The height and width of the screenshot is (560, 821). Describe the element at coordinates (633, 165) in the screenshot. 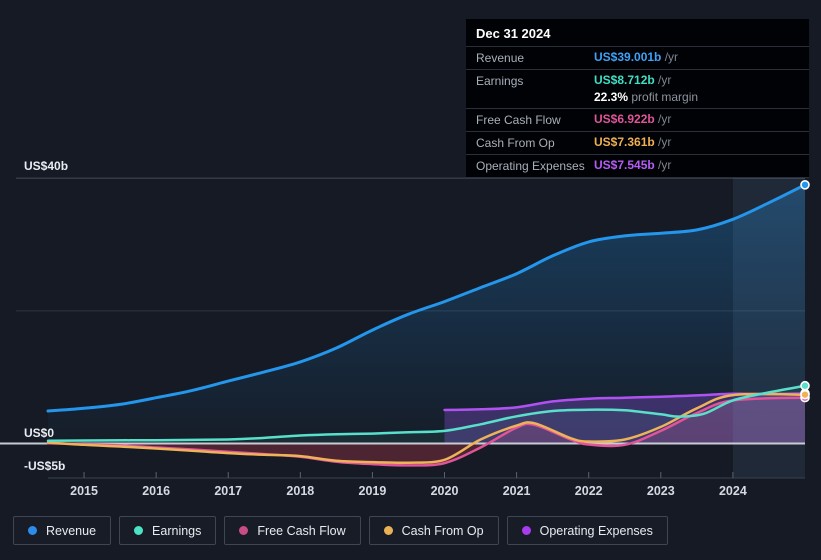

I see `tooltip-value: US$7.545b /yr` at that location.